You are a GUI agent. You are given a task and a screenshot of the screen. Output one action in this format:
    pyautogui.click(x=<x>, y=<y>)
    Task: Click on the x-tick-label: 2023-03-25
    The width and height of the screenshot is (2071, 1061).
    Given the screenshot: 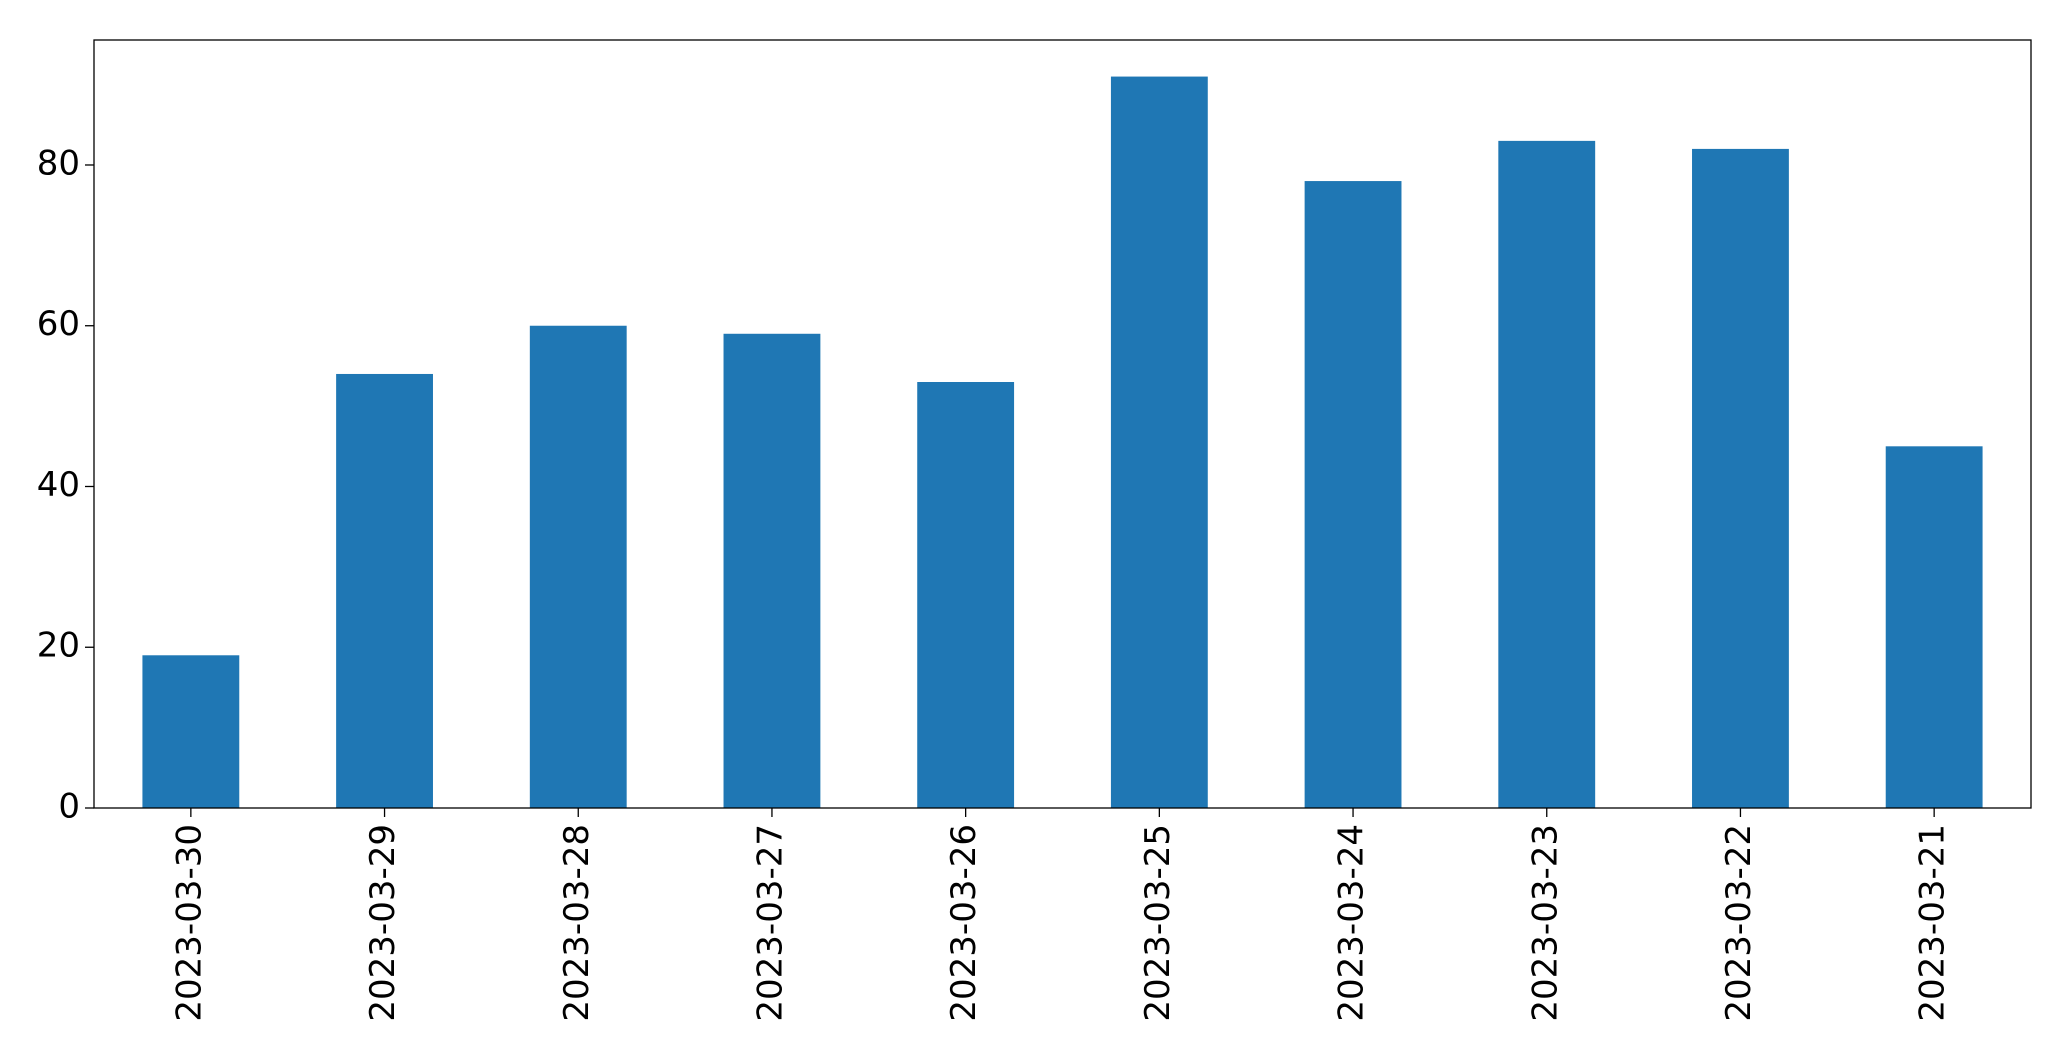 What is the action you would take?
    pyautogui.click(x=1158, y=923)
    